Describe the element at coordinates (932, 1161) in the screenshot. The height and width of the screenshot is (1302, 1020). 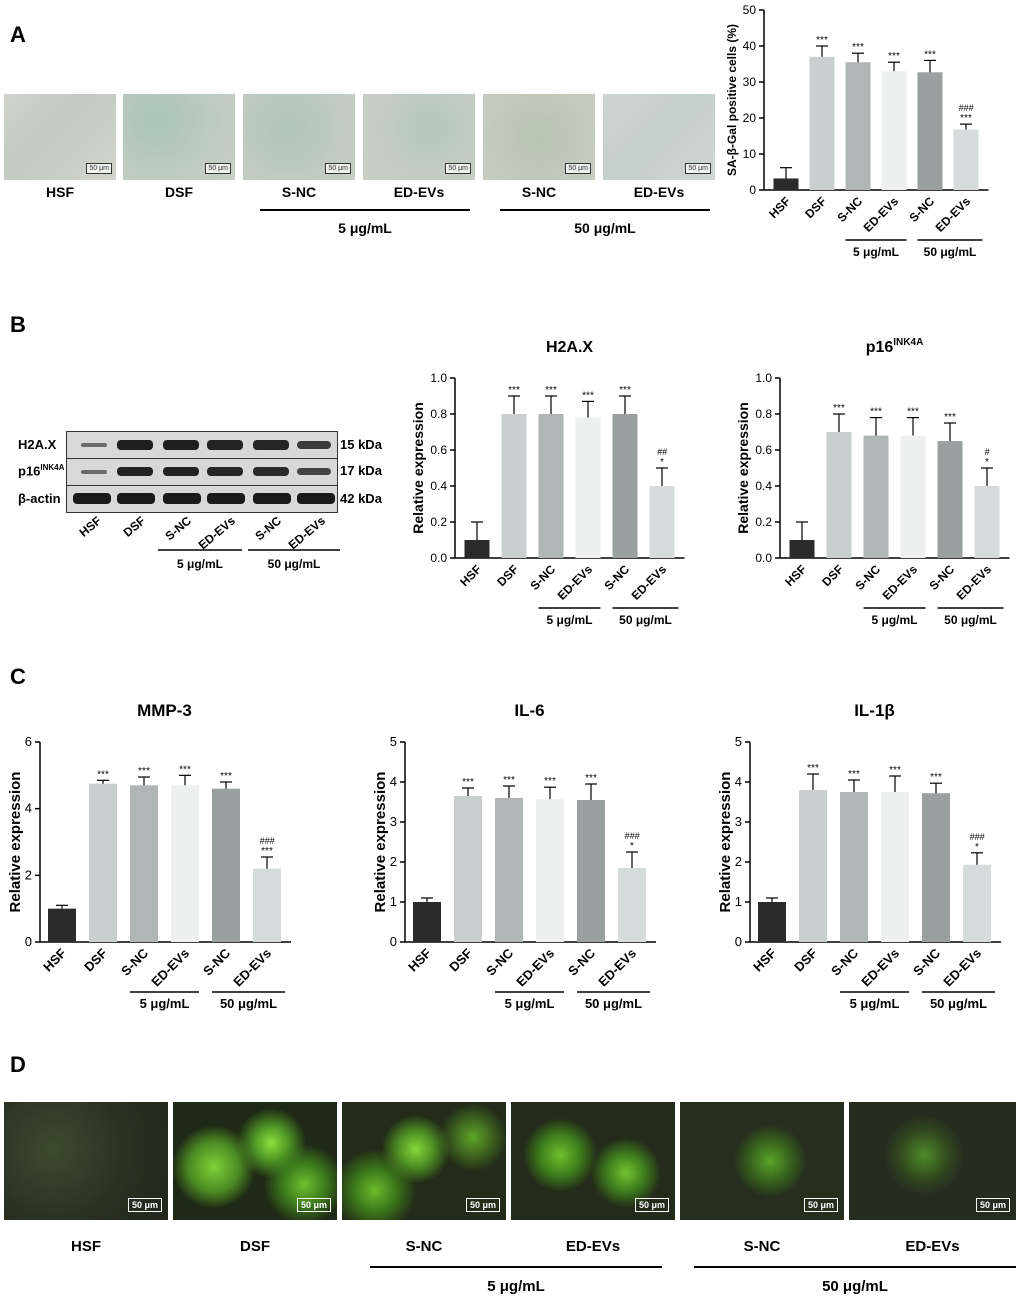
I see `fluor-image-edevs-50: 50 μm` at that location.